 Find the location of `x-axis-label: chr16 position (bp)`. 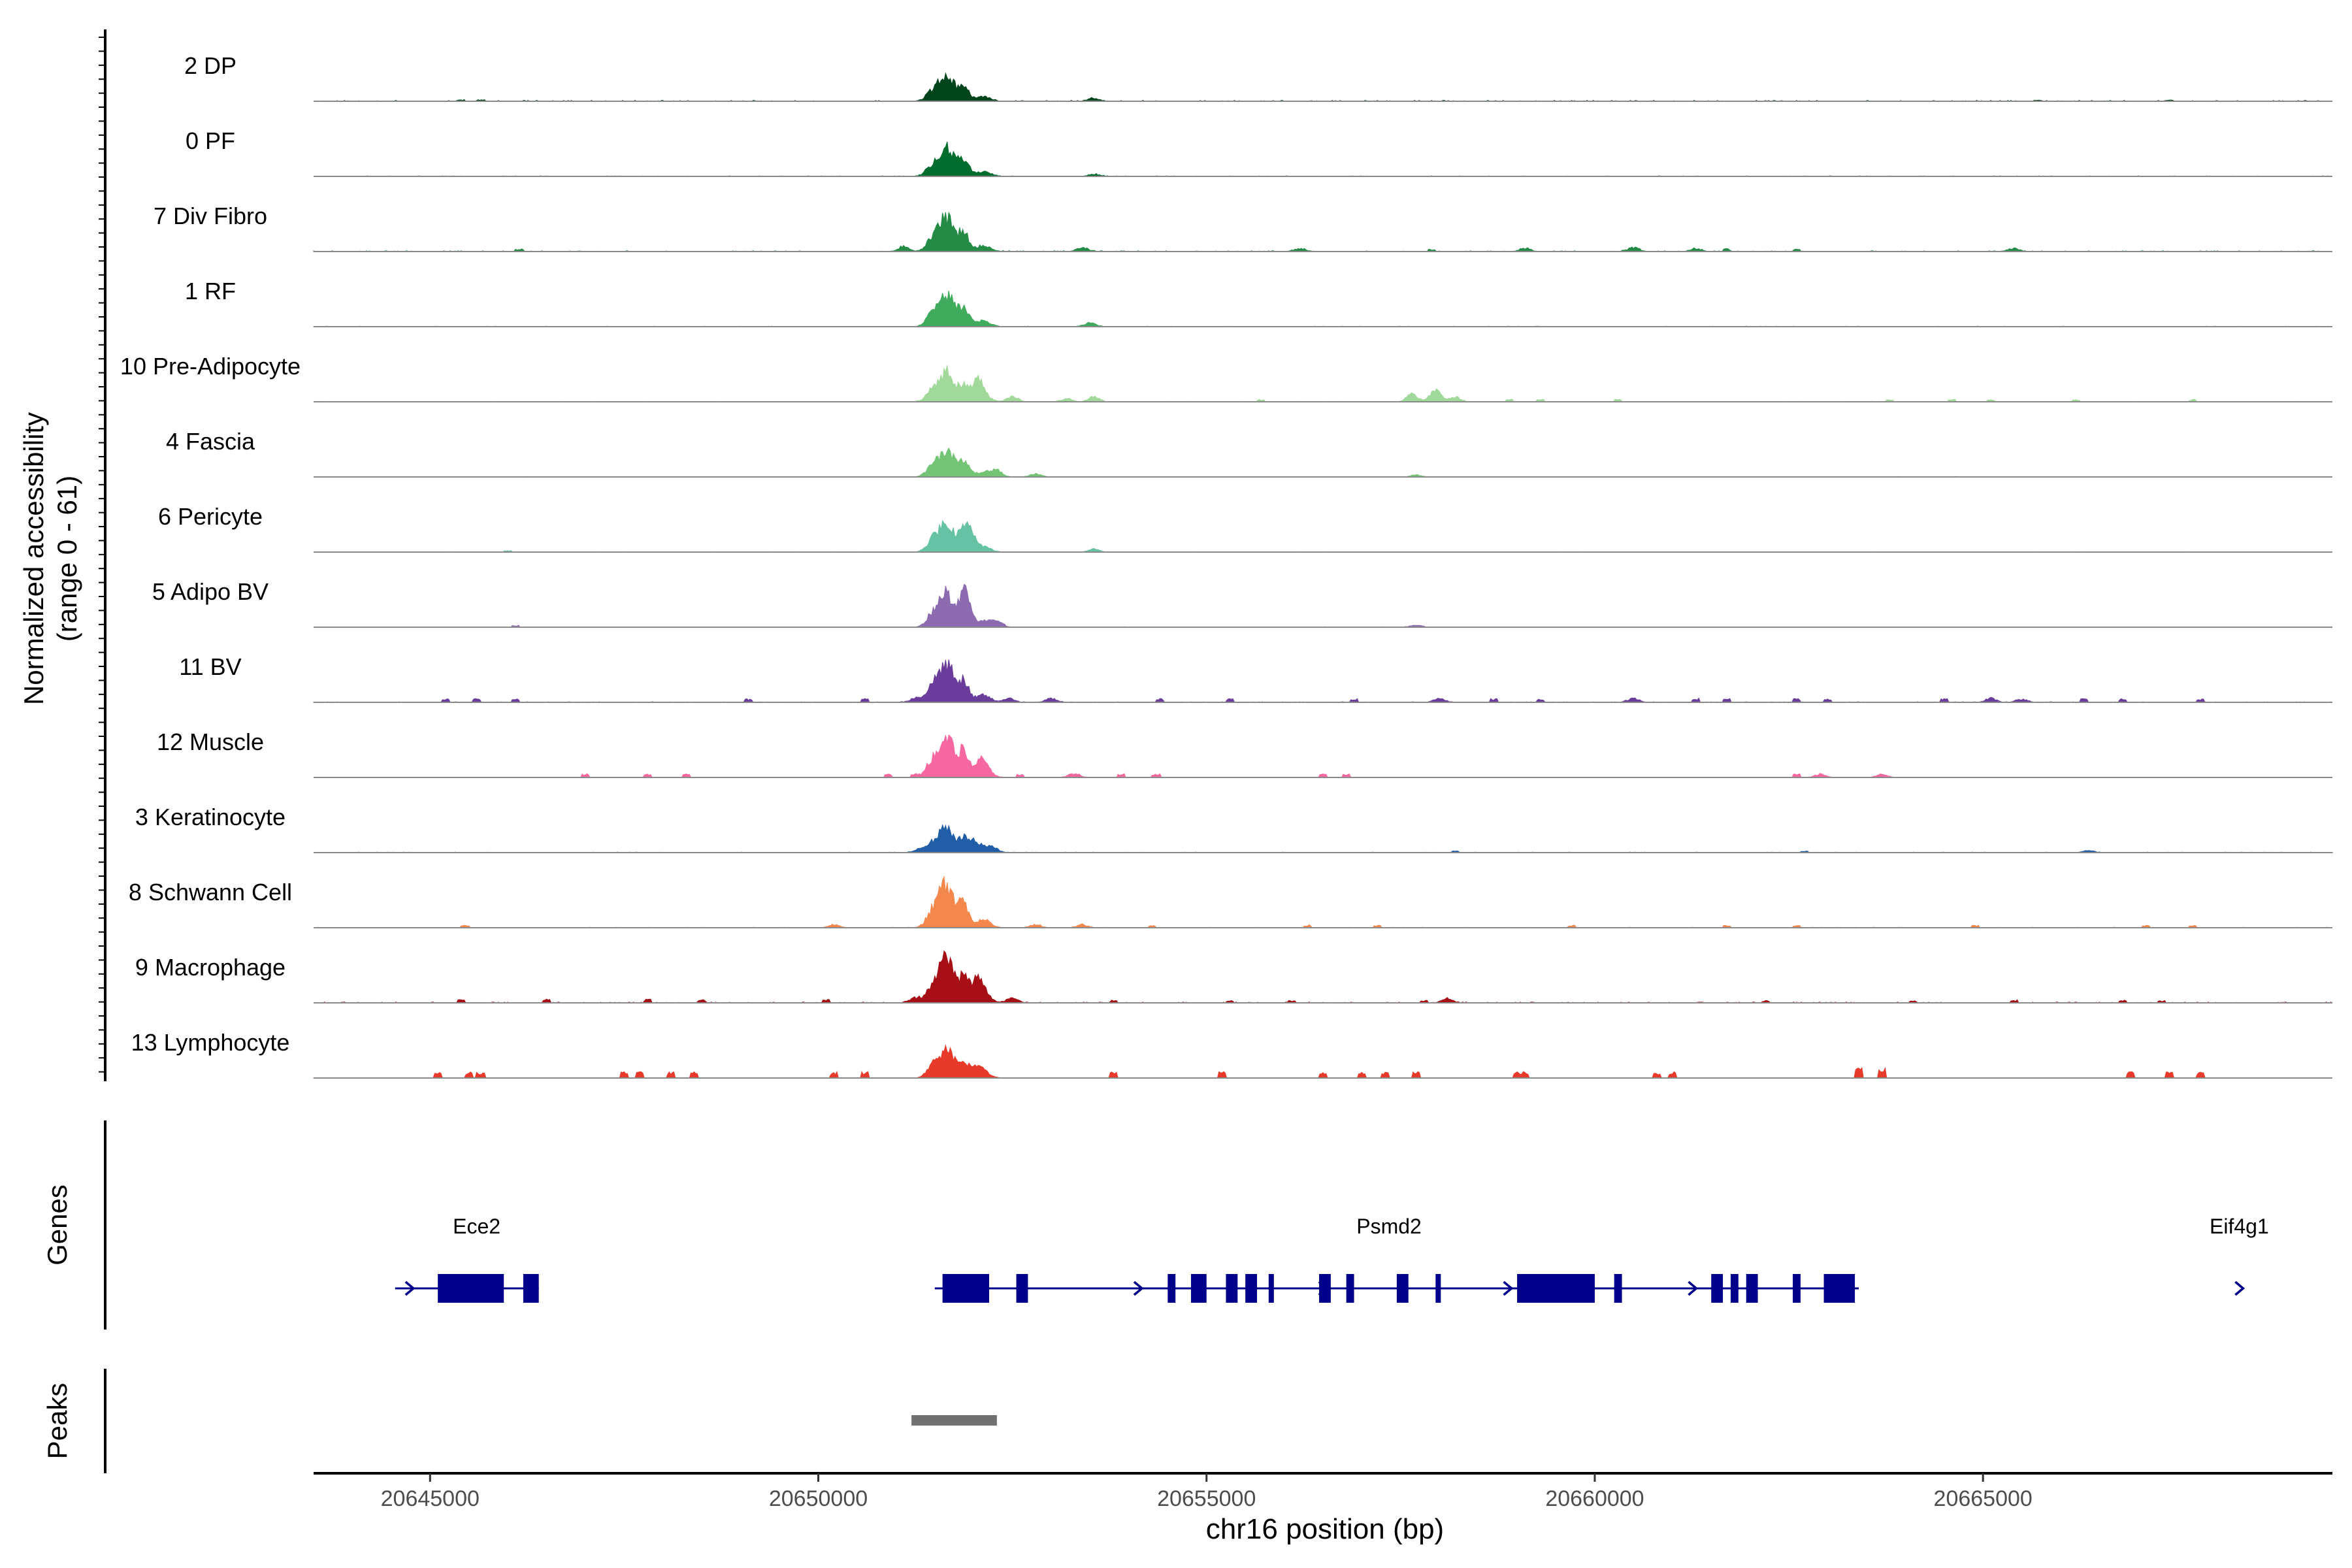

x-axis-label: chr16 position (bp) is located at coordinates (1325, 1529).